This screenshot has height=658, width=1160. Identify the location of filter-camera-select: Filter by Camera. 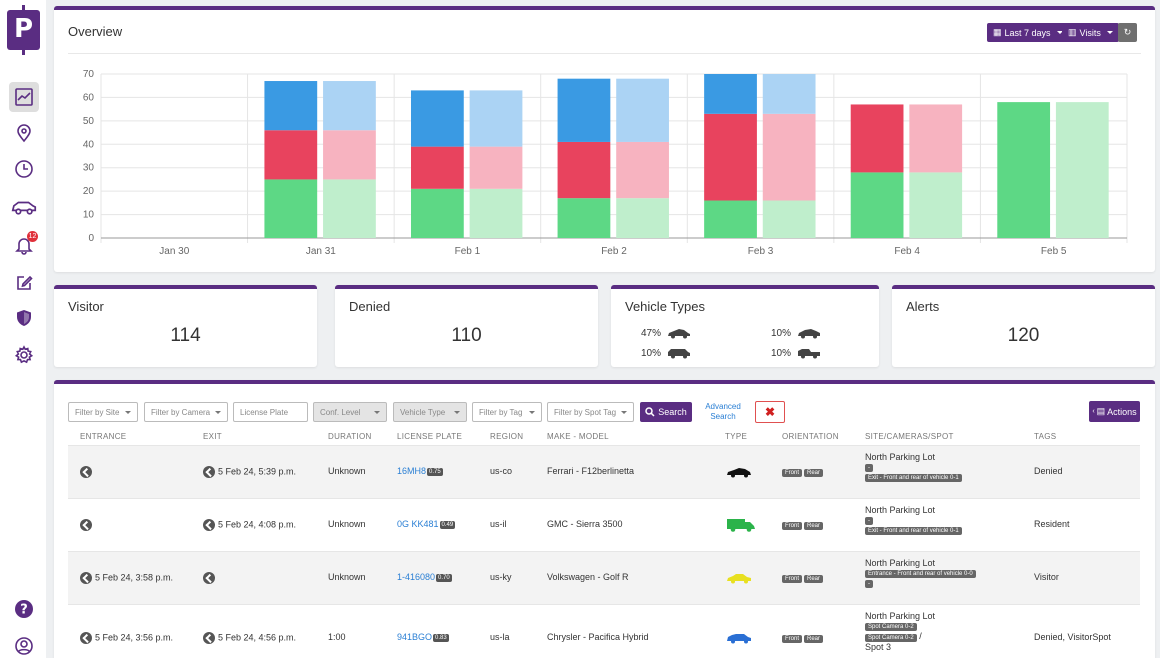
(186, 412).